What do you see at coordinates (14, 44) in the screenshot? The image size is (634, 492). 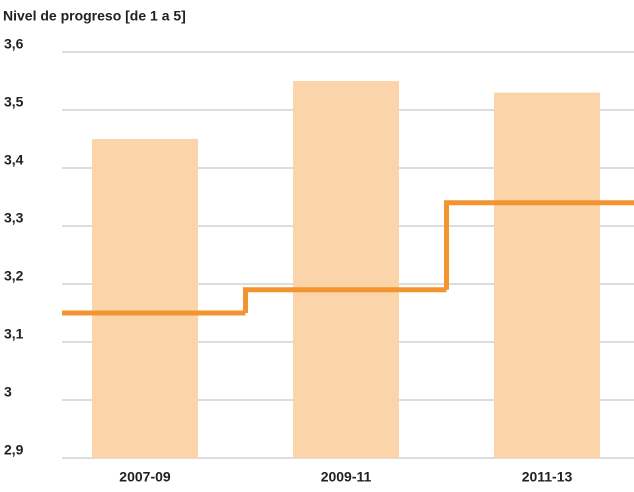 I see `y-tick-label: 3,6` at bounding box center [14, 44].